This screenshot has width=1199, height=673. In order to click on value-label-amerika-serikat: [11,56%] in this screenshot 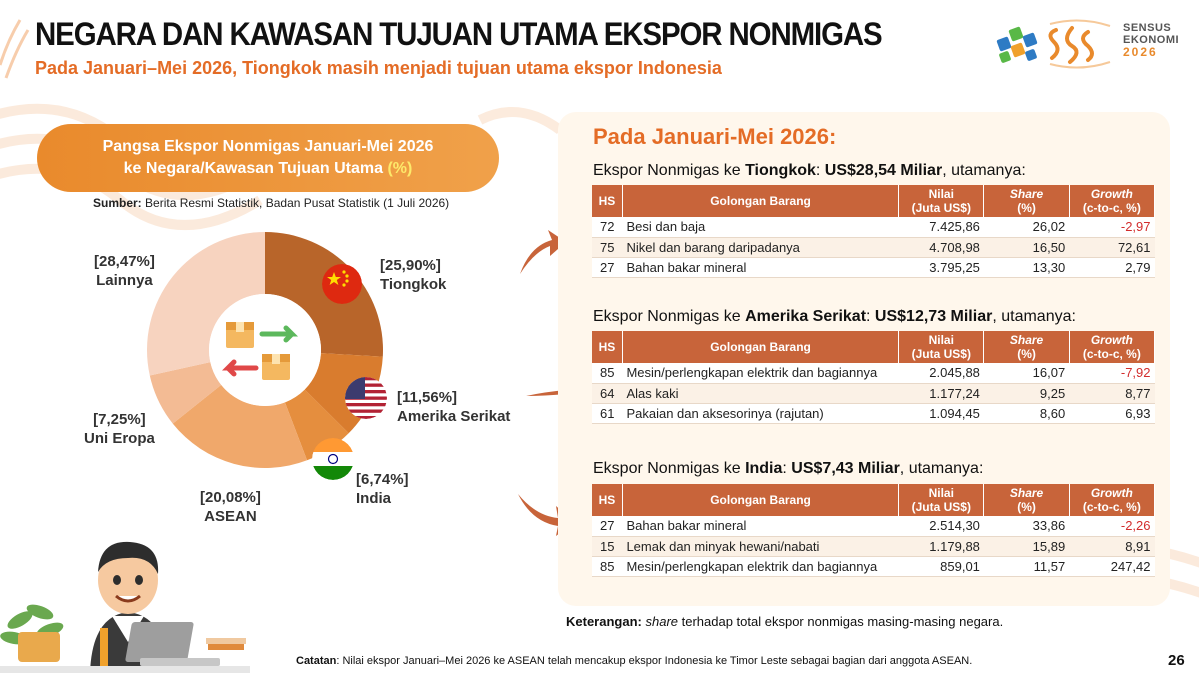, I will do `click(427, 397)`.